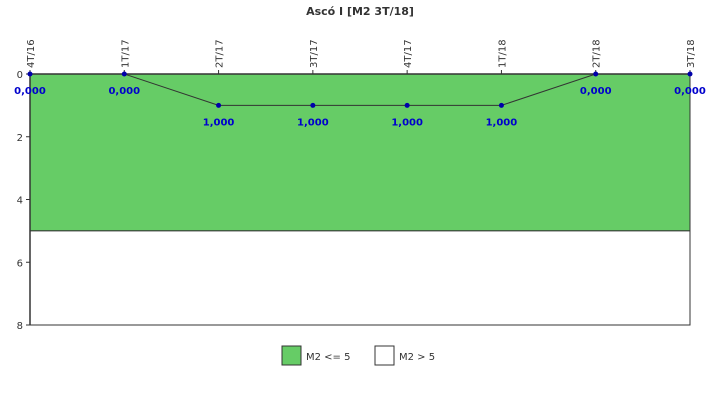 Image resolution: width=720 pixels, height=400 pixels. Describe the element at coordinates (502, 53) in the screenshot. I see `x-tick-label: 1T/18` at that location.